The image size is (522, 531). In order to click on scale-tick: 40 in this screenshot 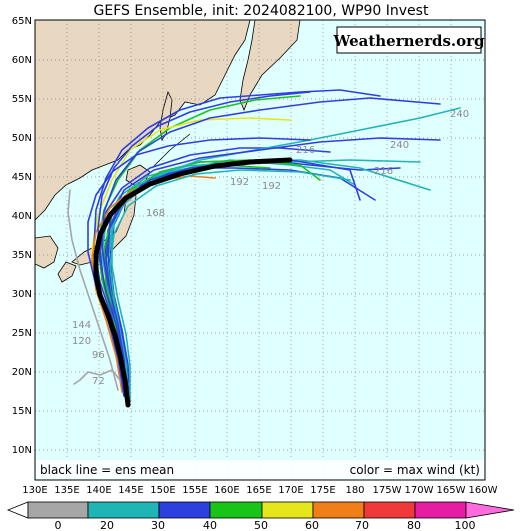, I will do `click(210, 525)`.